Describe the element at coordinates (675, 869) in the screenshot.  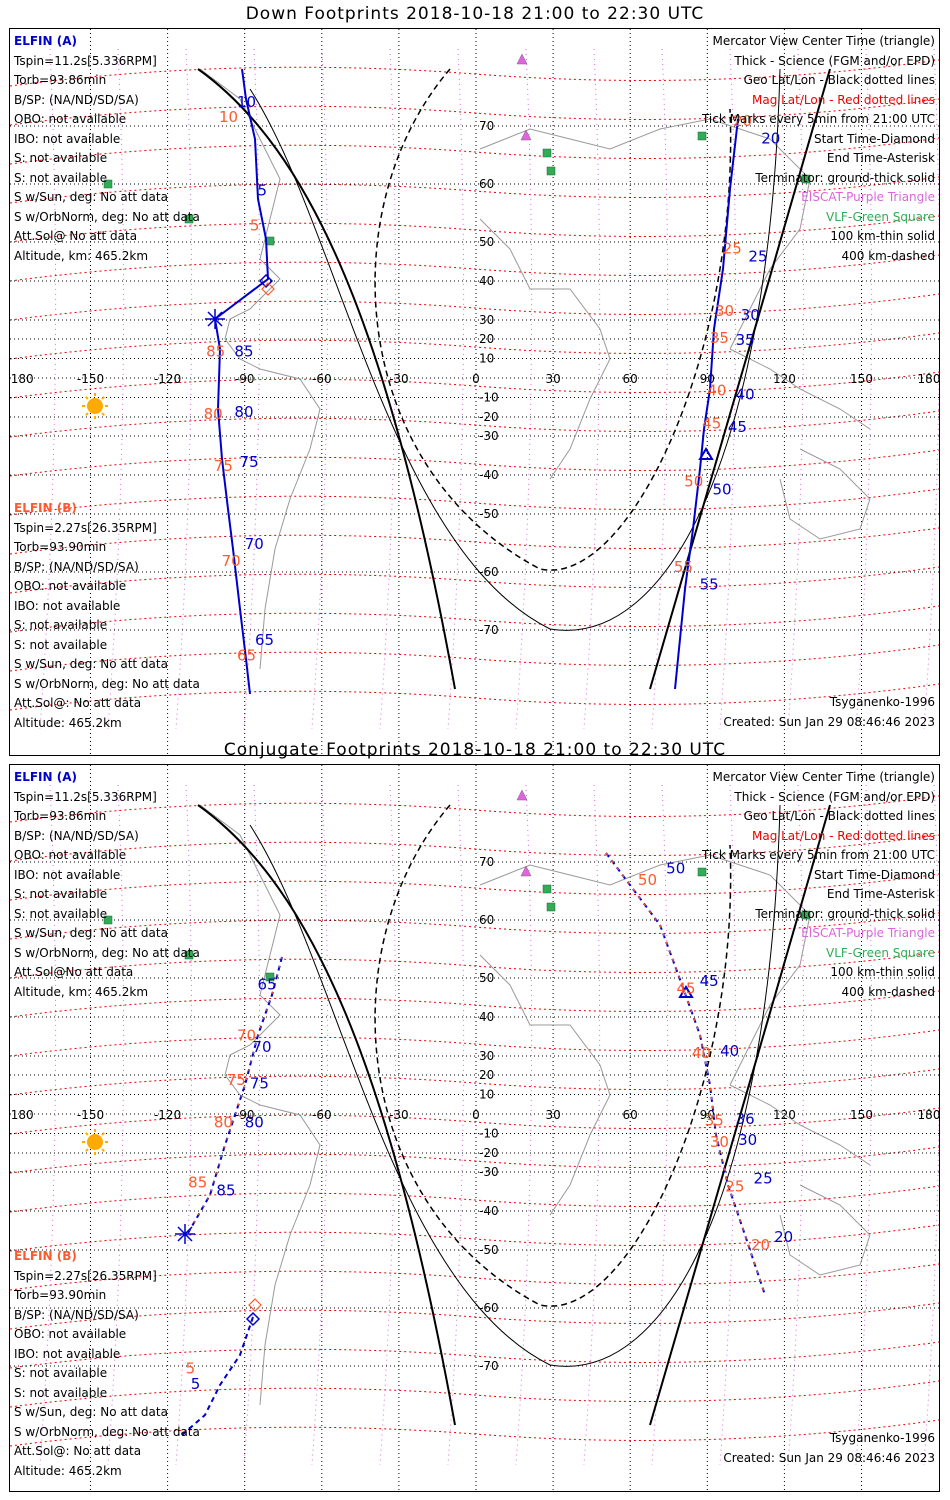
I see `tick-label: 50` at that location.